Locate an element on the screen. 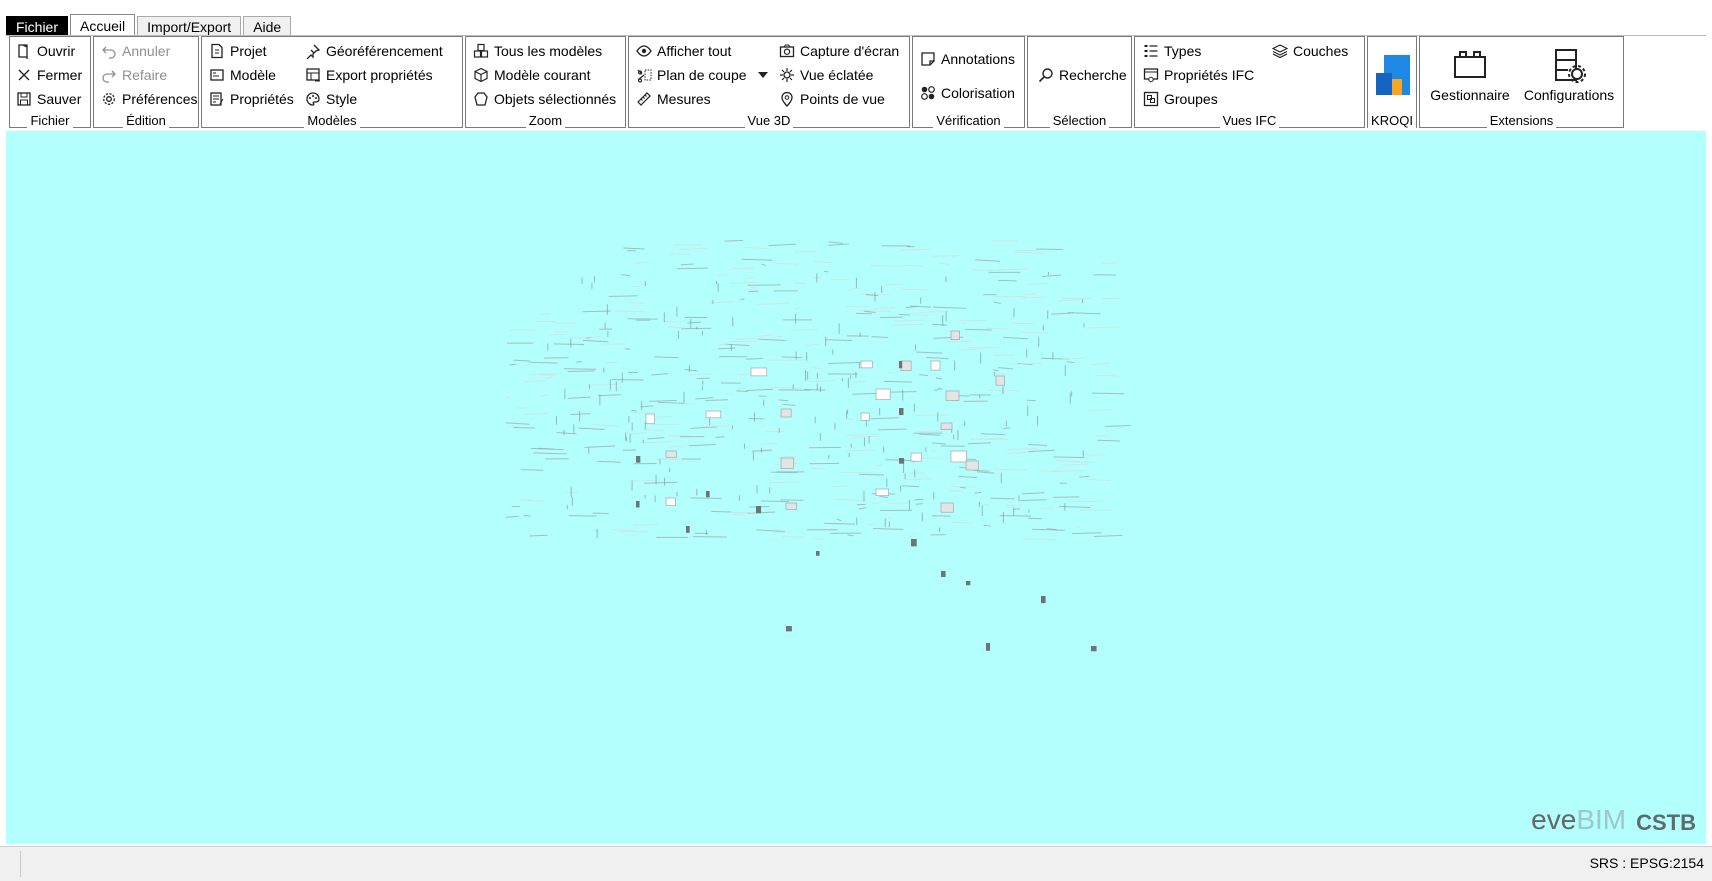 Image resolution: width=1712 pixels, height=881 pixels. zoom-current-model-button: Modèle courant is located at coordinates (532, 75).